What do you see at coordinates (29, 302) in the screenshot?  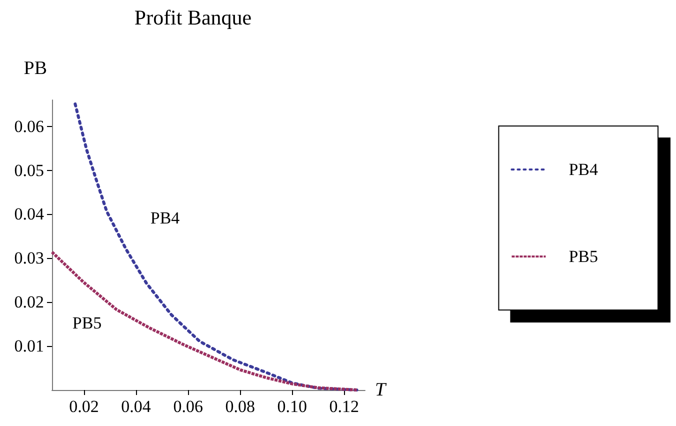 I see `y-tick-label: 0.02` at bounding box center [29, 302].